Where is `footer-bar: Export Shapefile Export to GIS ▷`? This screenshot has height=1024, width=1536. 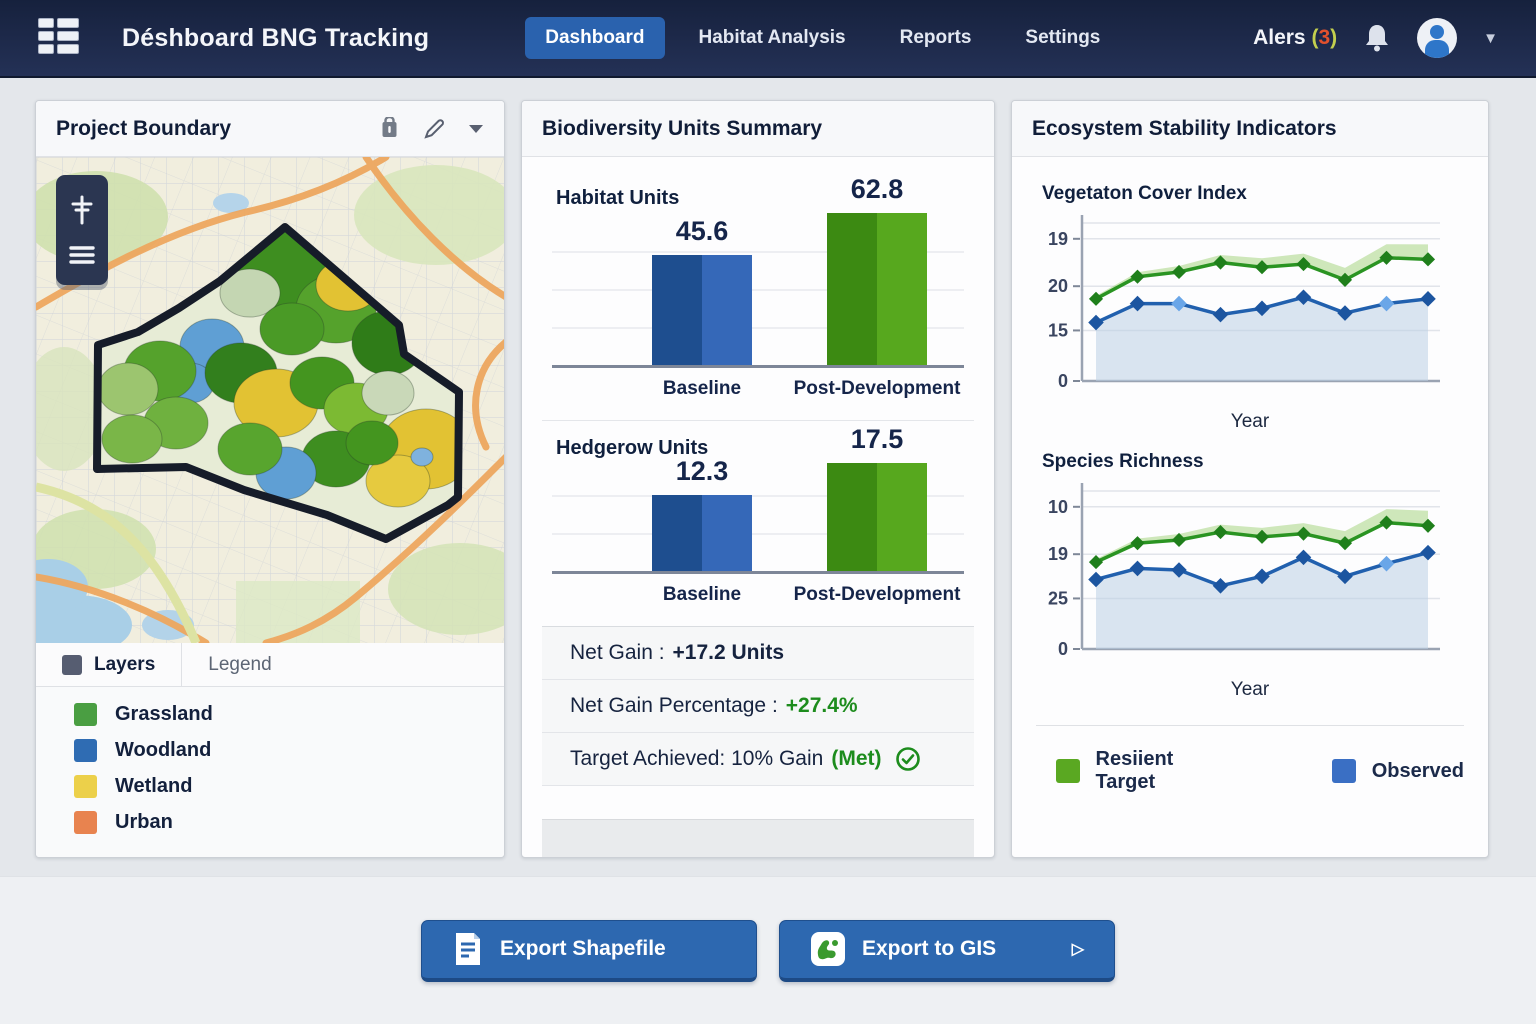 footer-bar: Export Shapefile Export to GIS ▷ is located at coordinates (768, 950).